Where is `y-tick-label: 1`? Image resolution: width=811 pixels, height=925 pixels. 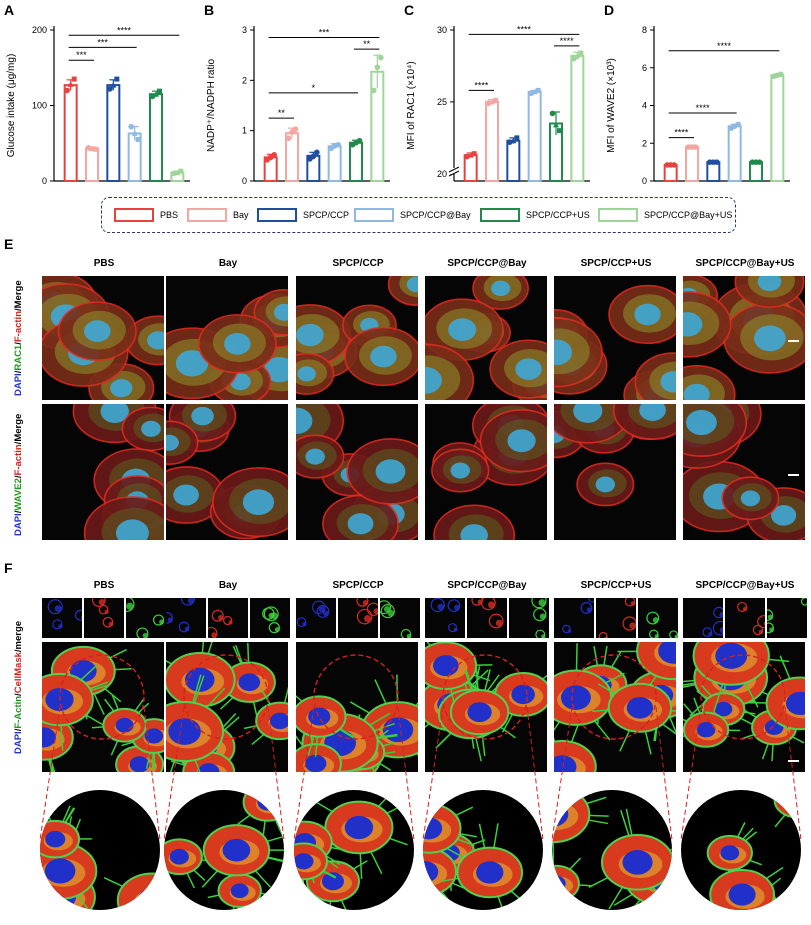
y-tick-label: 1 is located at coordinates (244, 131).